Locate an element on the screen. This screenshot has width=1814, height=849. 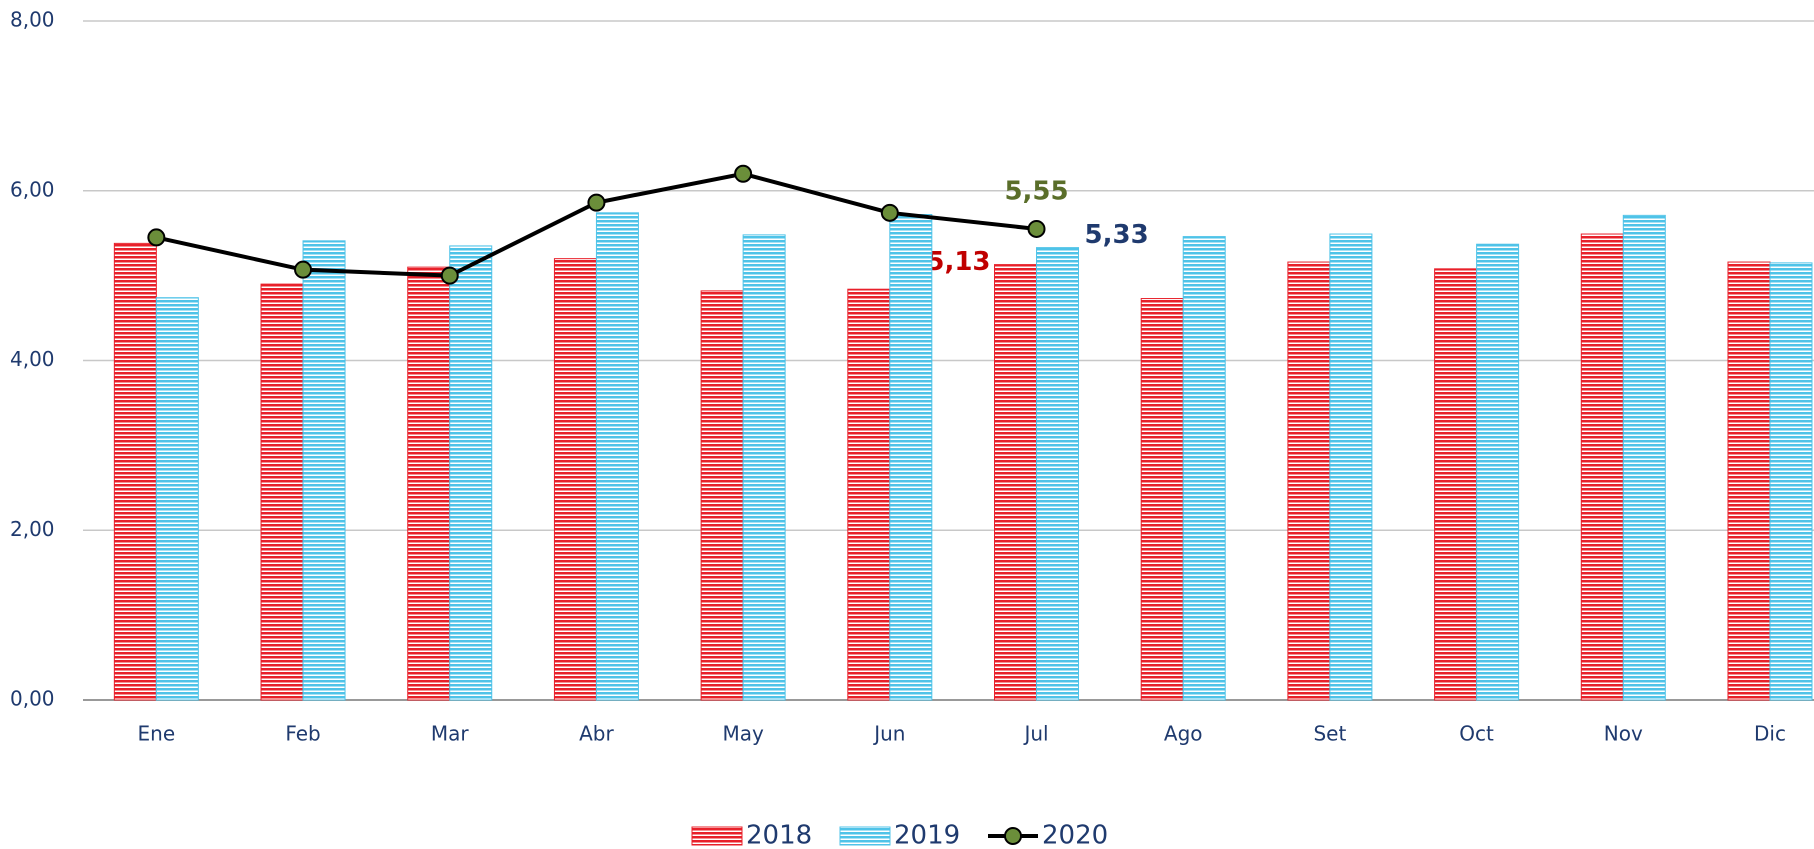
x-tick-label: Ago is located at coordinates (1183, 734).